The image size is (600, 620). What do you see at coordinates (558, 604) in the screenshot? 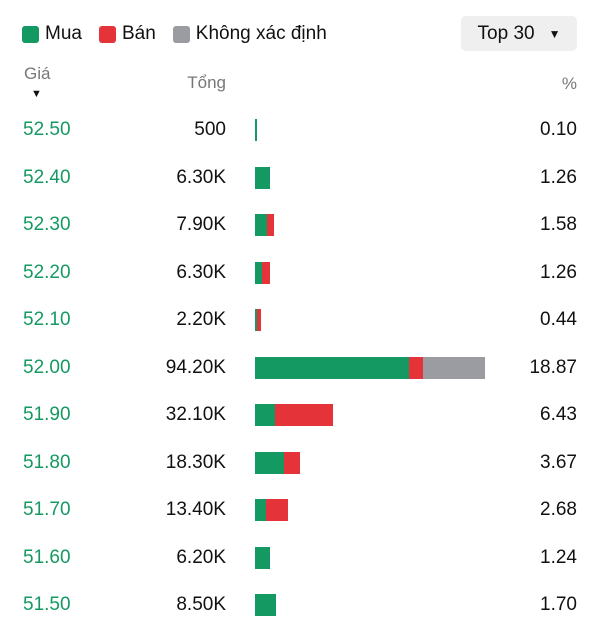
I see `percent-cell: 1.70` at bounding box center [558, 604].